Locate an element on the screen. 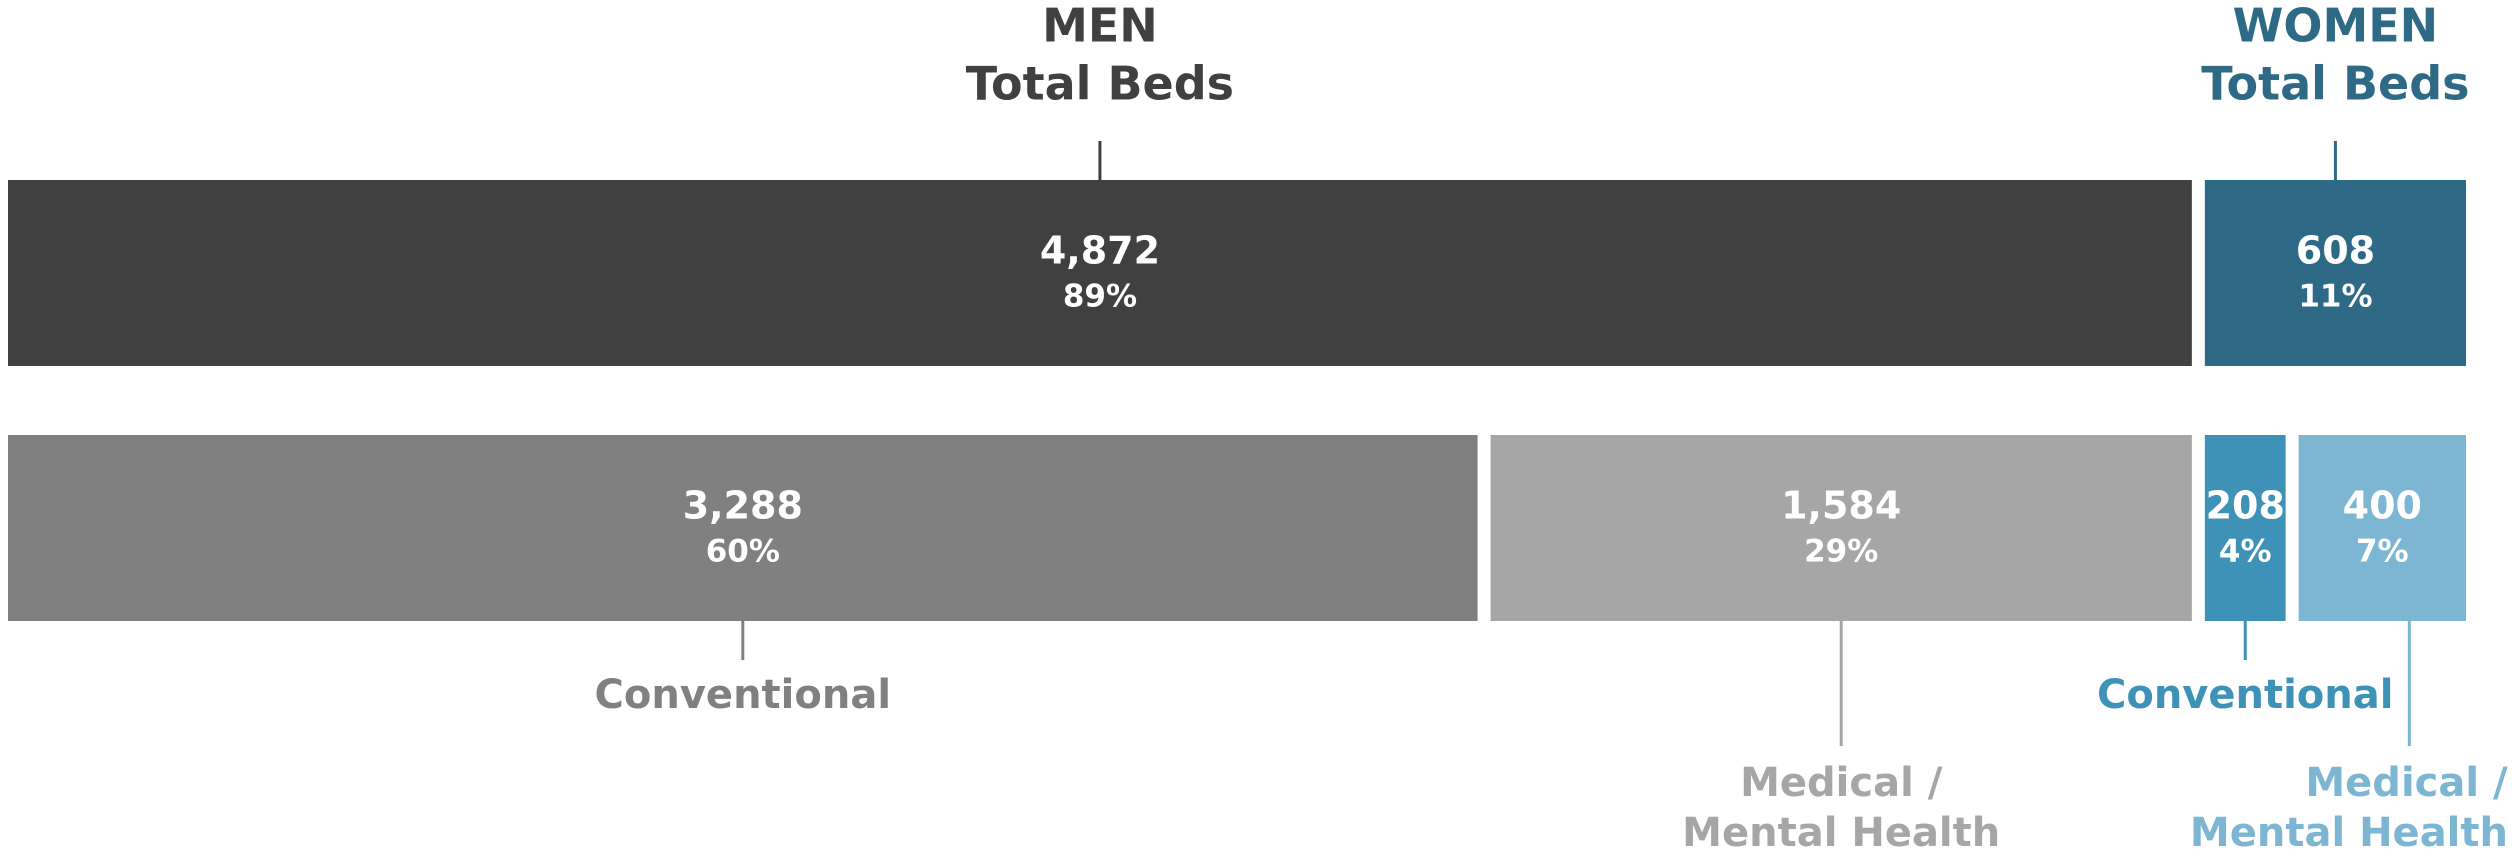 The height and width of the screenshot is (856, 2517). value-label: 1,584 is located at coordinates (1841, 506).